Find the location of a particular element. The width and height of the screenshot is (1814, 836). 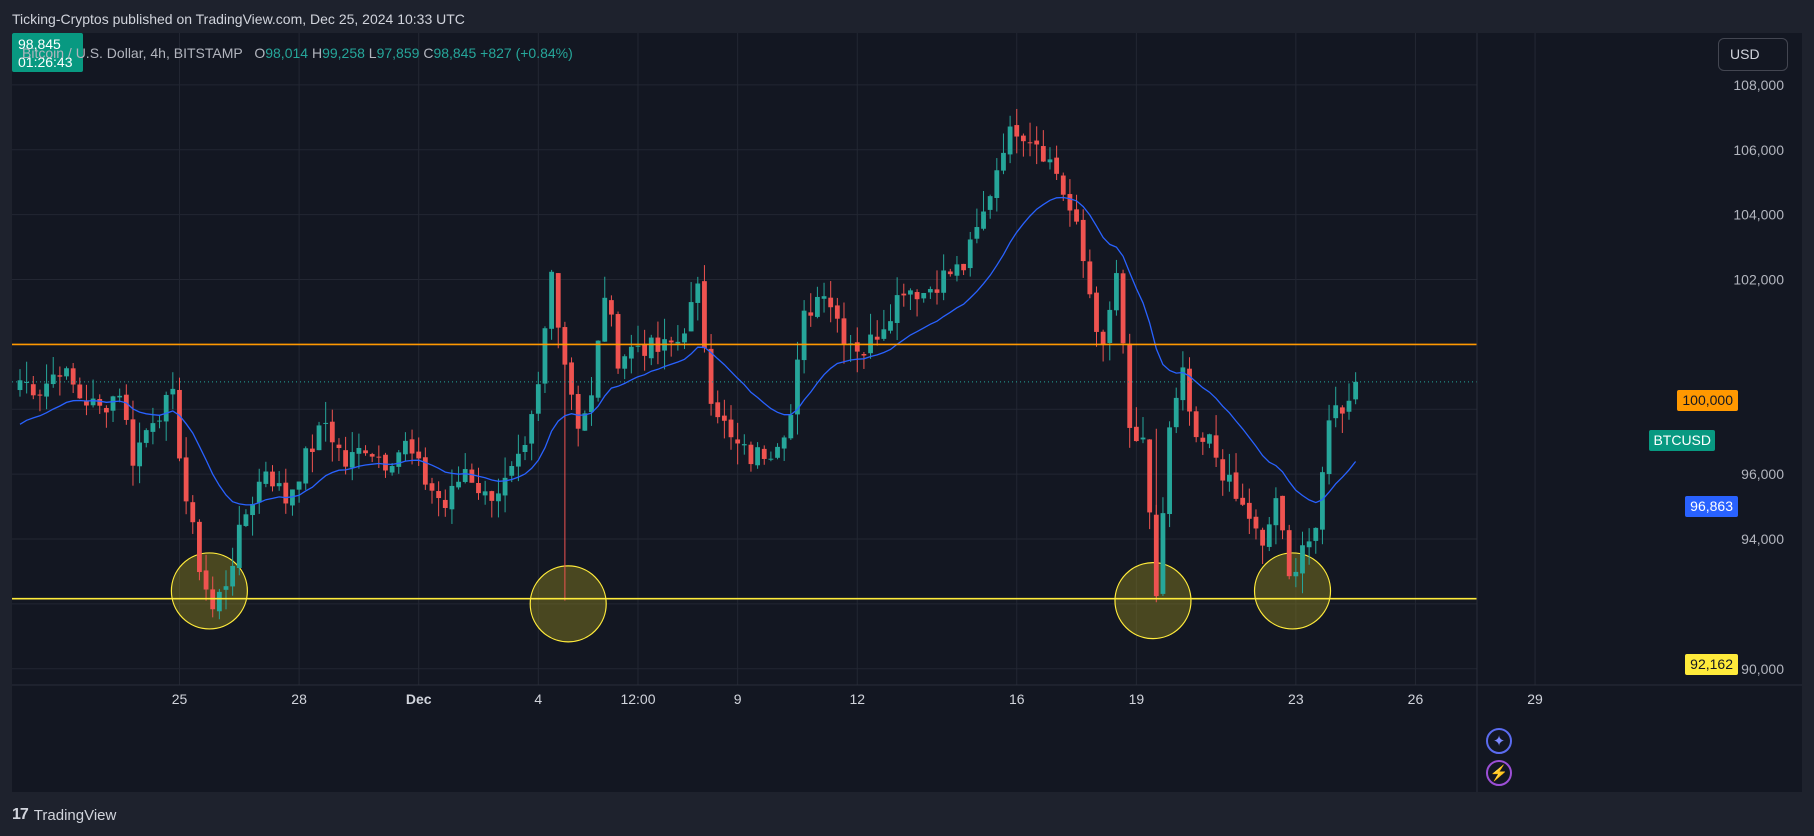

currency-button: USD is located at coordinates (1753, 54).